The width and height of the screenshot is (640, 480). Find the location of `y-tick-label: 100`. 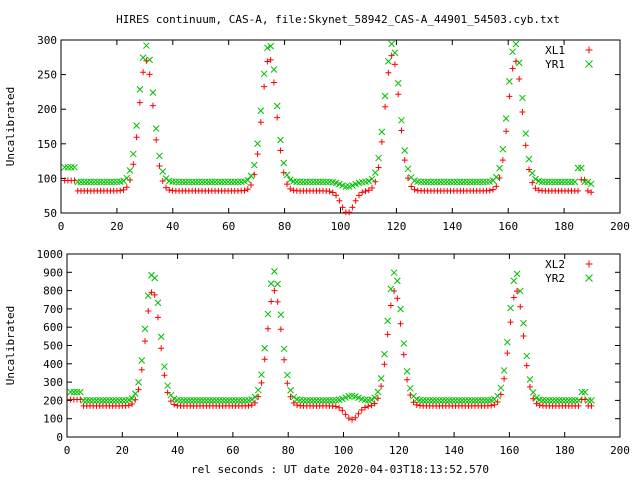

y-tick-label: 100 is located at coordinates (53, 419).